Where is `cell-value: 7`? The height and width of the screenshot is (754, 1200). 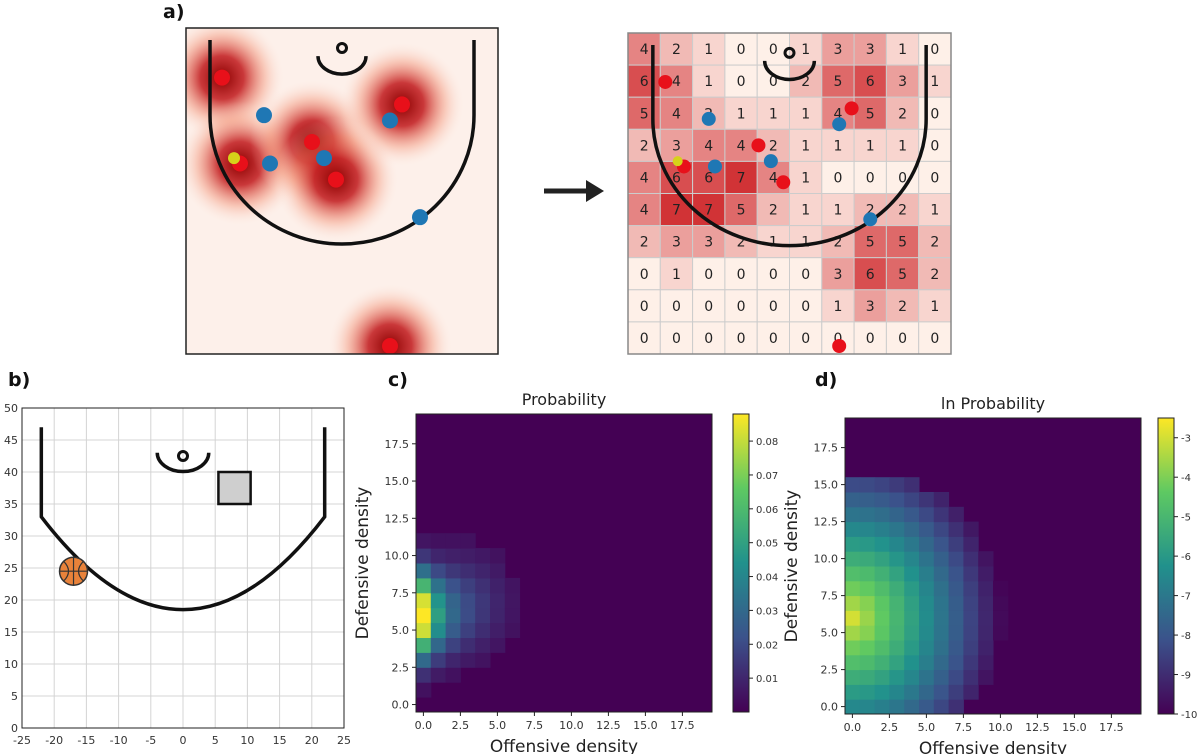 cell-value: 7 is located at coordinates (676, 211).